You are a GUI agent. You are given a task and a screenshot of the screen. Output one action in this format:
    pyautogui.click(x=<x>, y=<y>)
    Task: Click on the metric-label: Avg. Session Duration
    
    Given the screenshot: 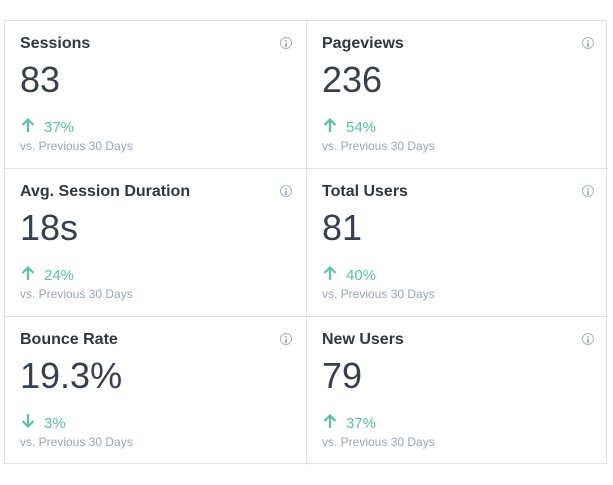 What is the action you would take?
    pyautogui.click(x=105, y=191)
    